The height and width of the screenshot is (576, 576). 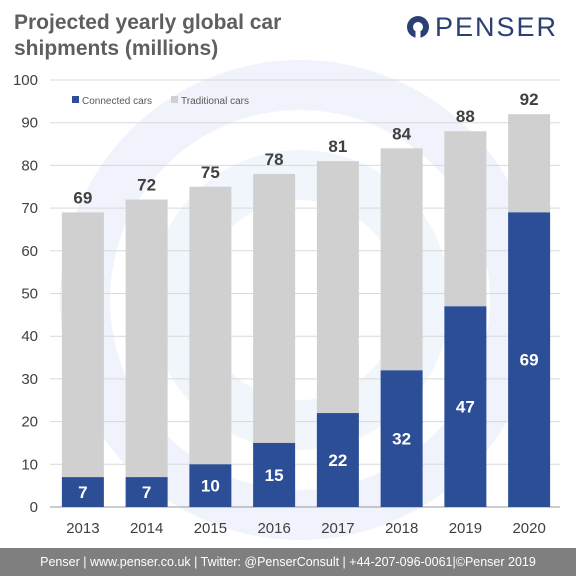 I want to click on data-label-total: 75, so click(x=210, y=172).